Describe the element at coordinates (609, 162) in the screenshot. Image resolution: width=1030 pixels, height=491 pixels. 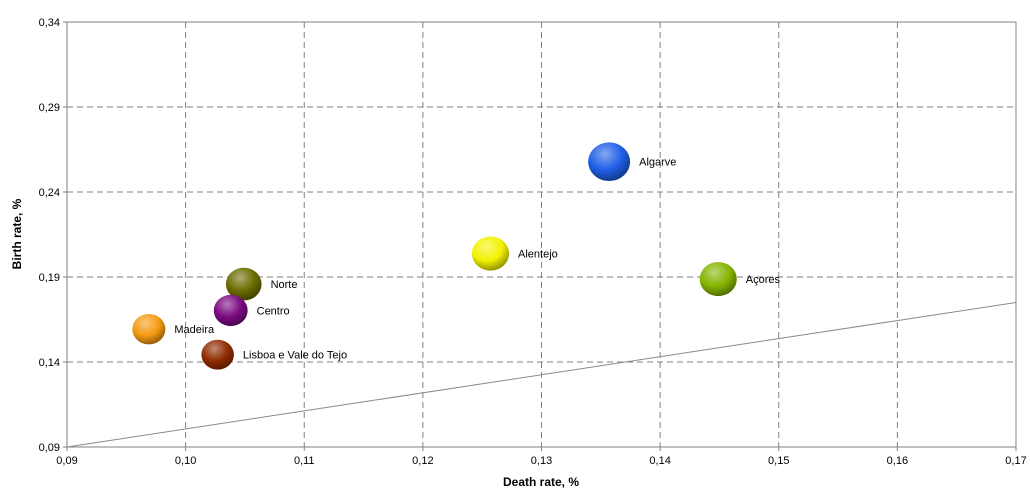
I see `bubble-algarve` at that location.